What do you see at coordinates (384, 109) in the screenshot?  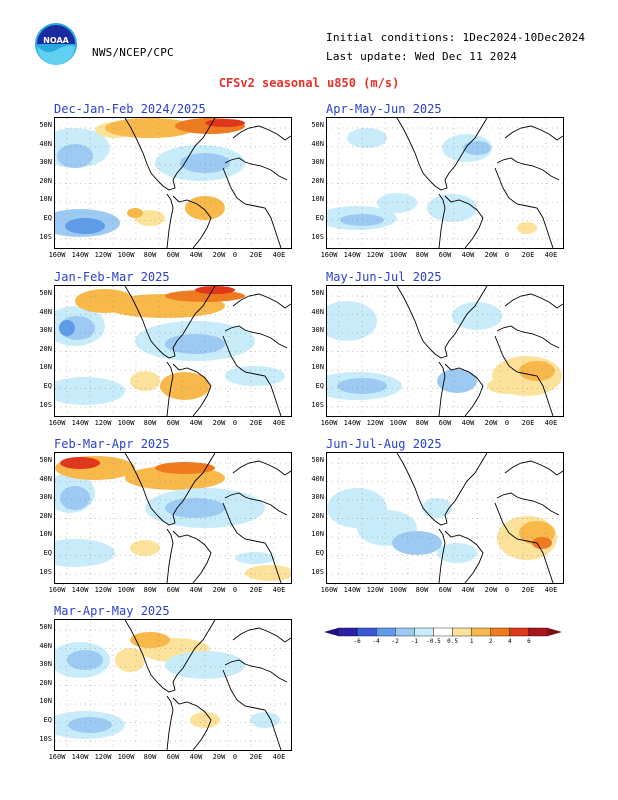 I see `panel-title: Apr-May-Jun 2025` at bounding box center [384, 109].